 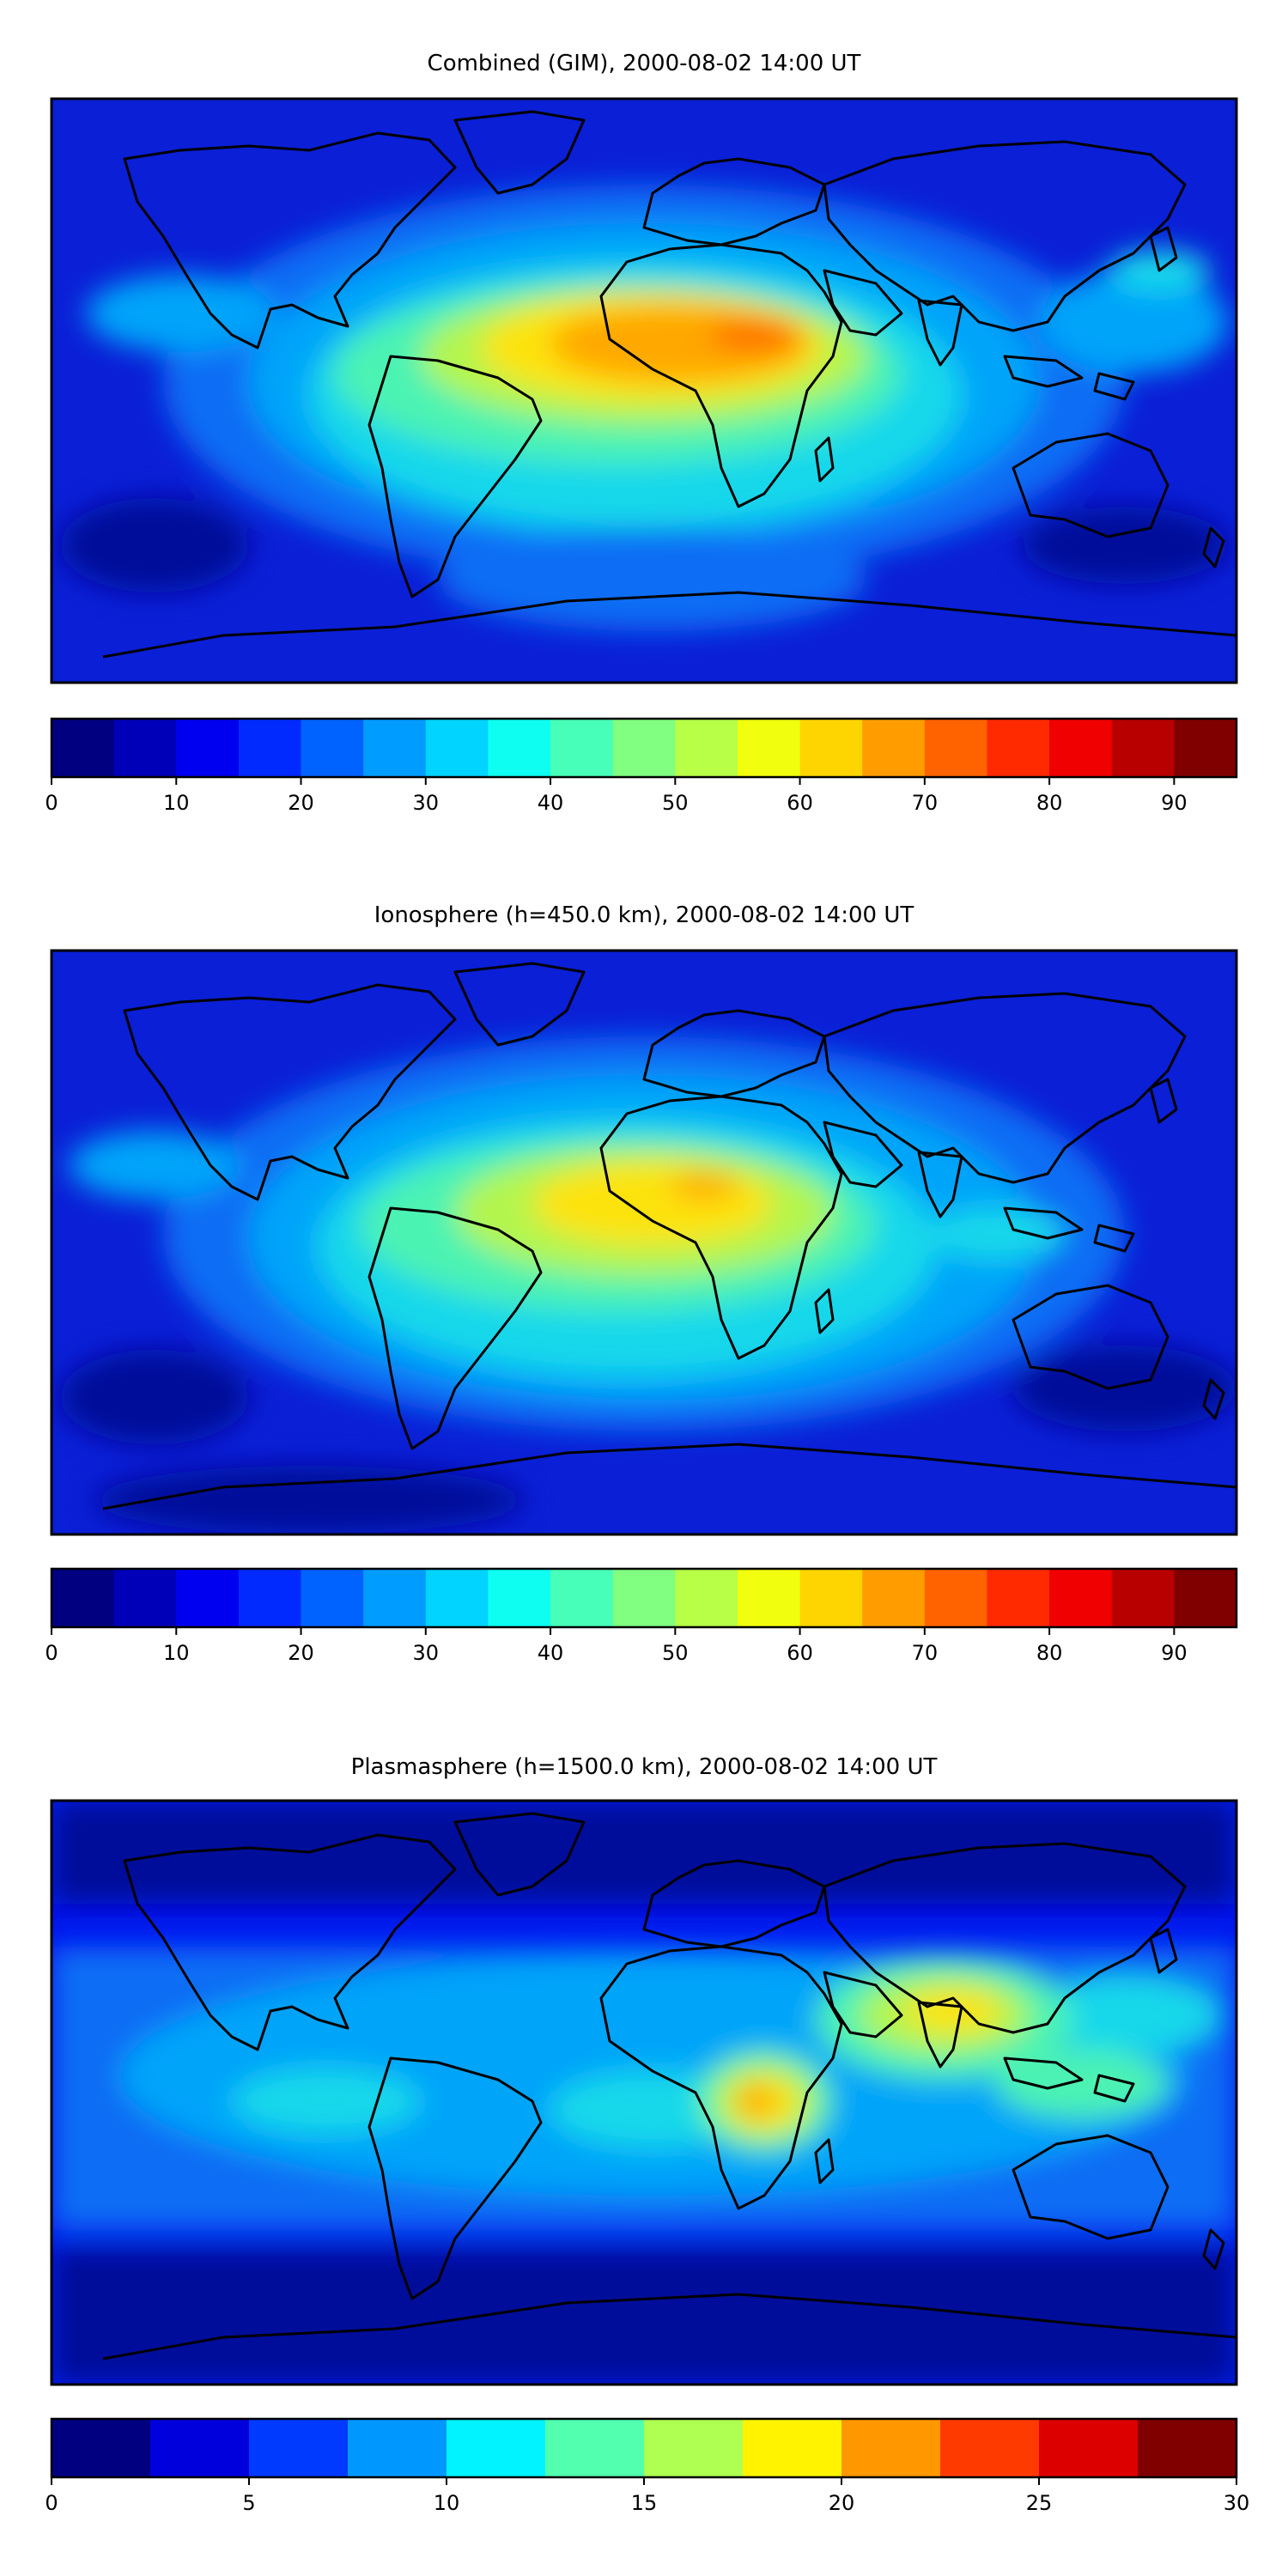 What do you see at coordinates (1039, 2503) in the screenshot?
I see `colorbar-tick-label: 25` at bounding box center [1039, 2503].